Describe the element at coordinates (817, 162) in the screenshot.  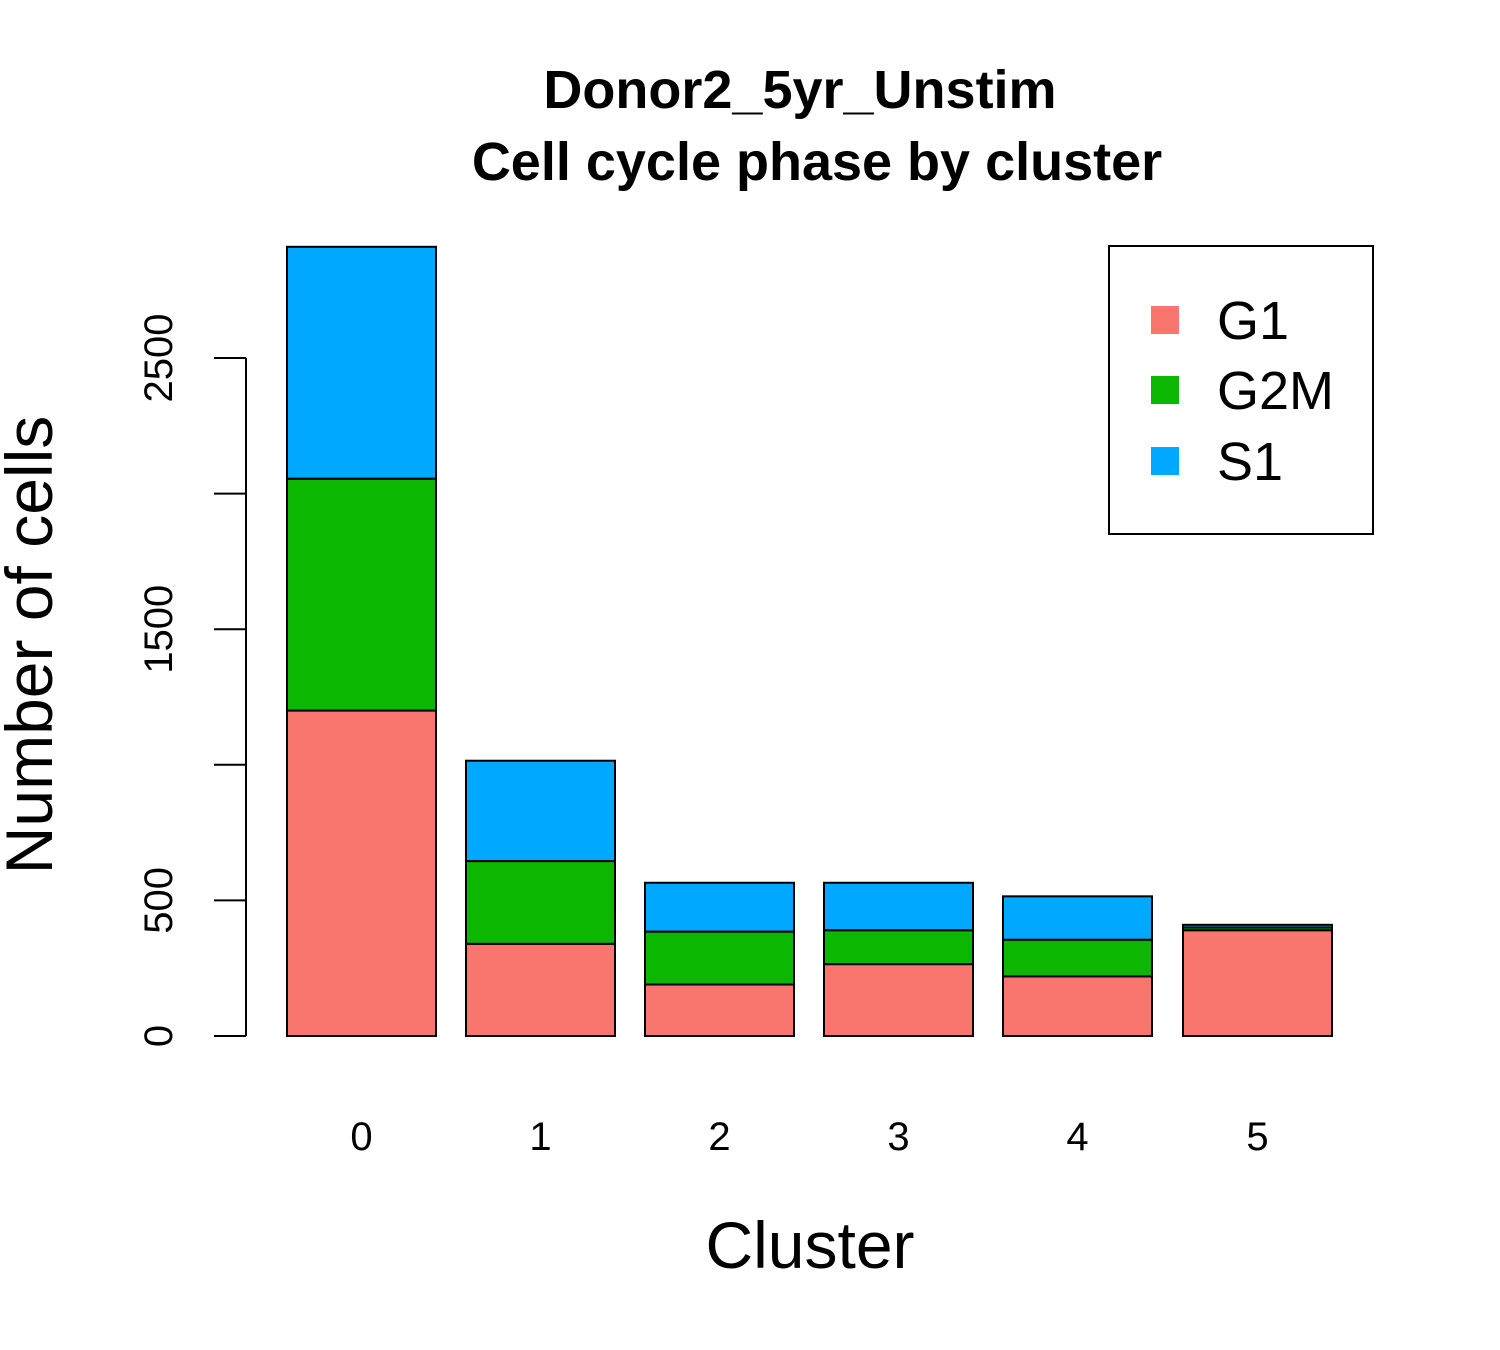
I see `chart-subtitle: Cell cycle phase by cluster` at that location.